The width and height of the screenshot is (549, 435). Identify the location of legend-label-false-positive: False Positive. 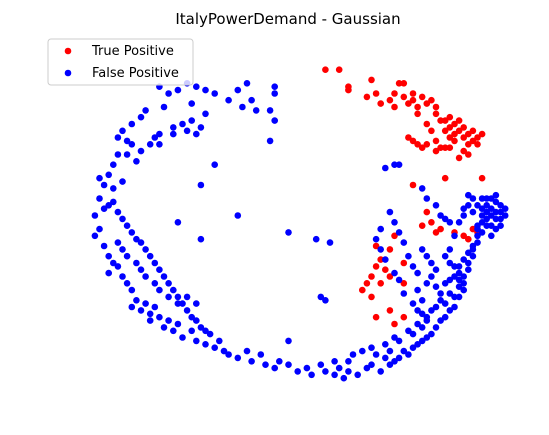
(135, 73).